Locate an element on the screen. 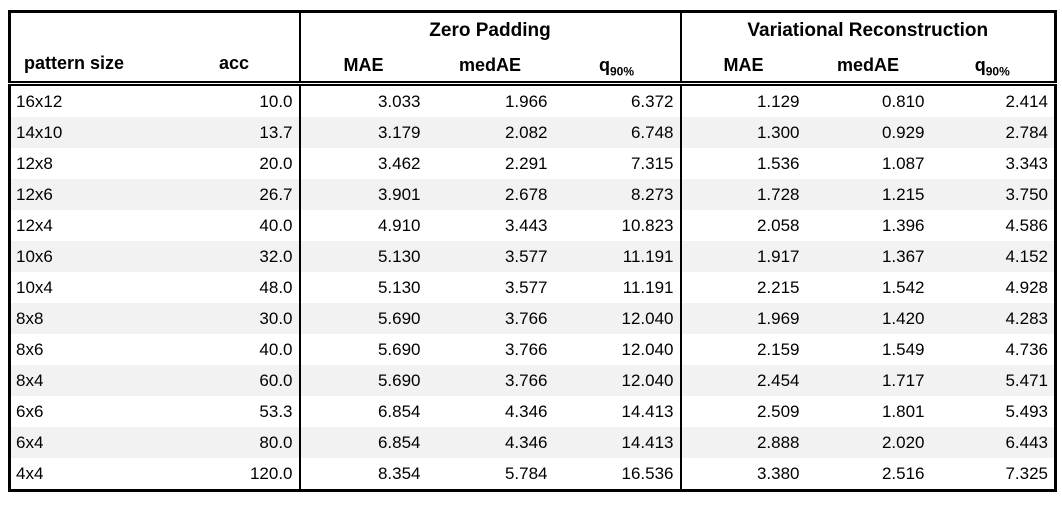  cell-zp-medae: 1.966 is located at coordinates (526, 101).